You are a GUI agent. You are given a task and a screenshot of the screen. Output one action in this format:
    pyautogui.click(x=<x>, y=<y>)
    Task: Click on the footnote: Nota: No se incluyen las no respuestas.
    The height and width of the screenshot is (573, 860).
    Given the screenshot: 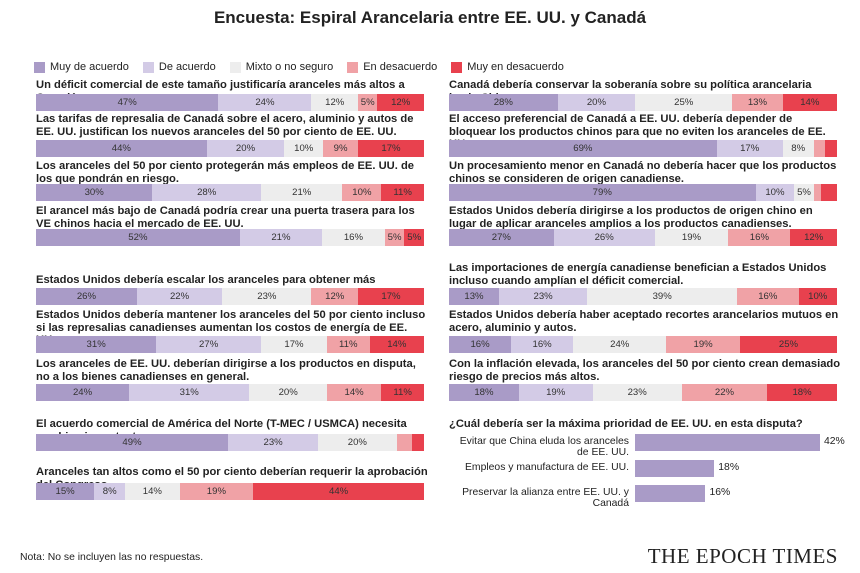 What is the action you would take?
    pyautogui.click(x=112, y=557)
    